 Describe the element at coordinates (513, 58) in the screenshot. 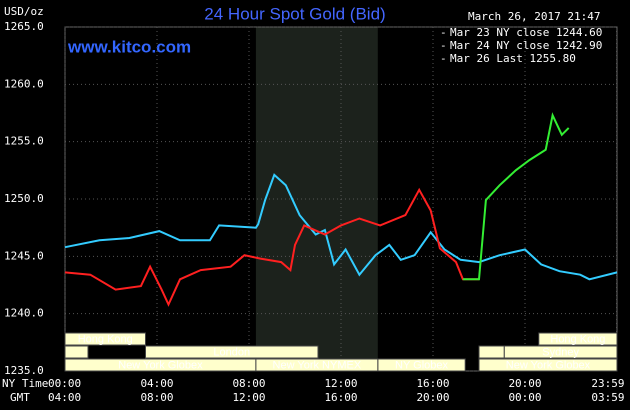

I see `legend-label: Mar 26 Last 1255.80` at that location.